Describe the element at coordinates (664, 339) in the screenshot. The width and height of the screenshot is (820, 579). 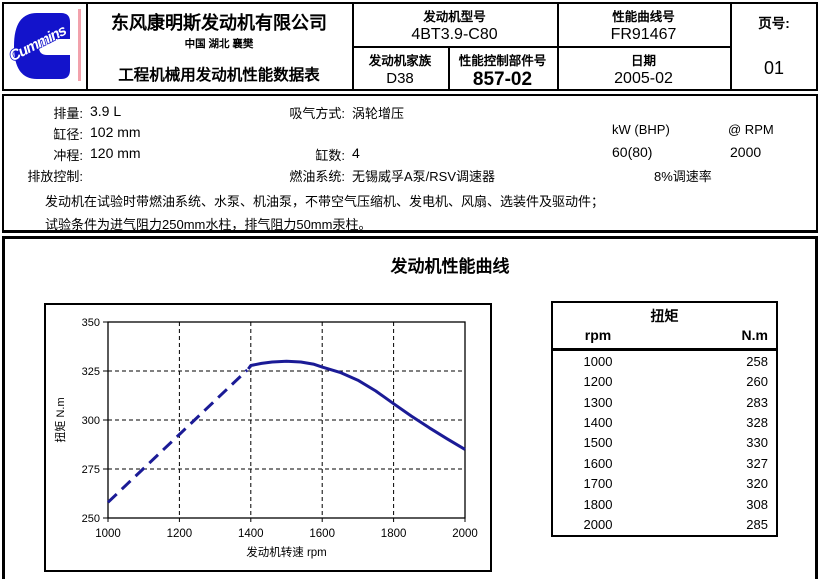
I see `torque-table-header: rpm N.m` at that location.